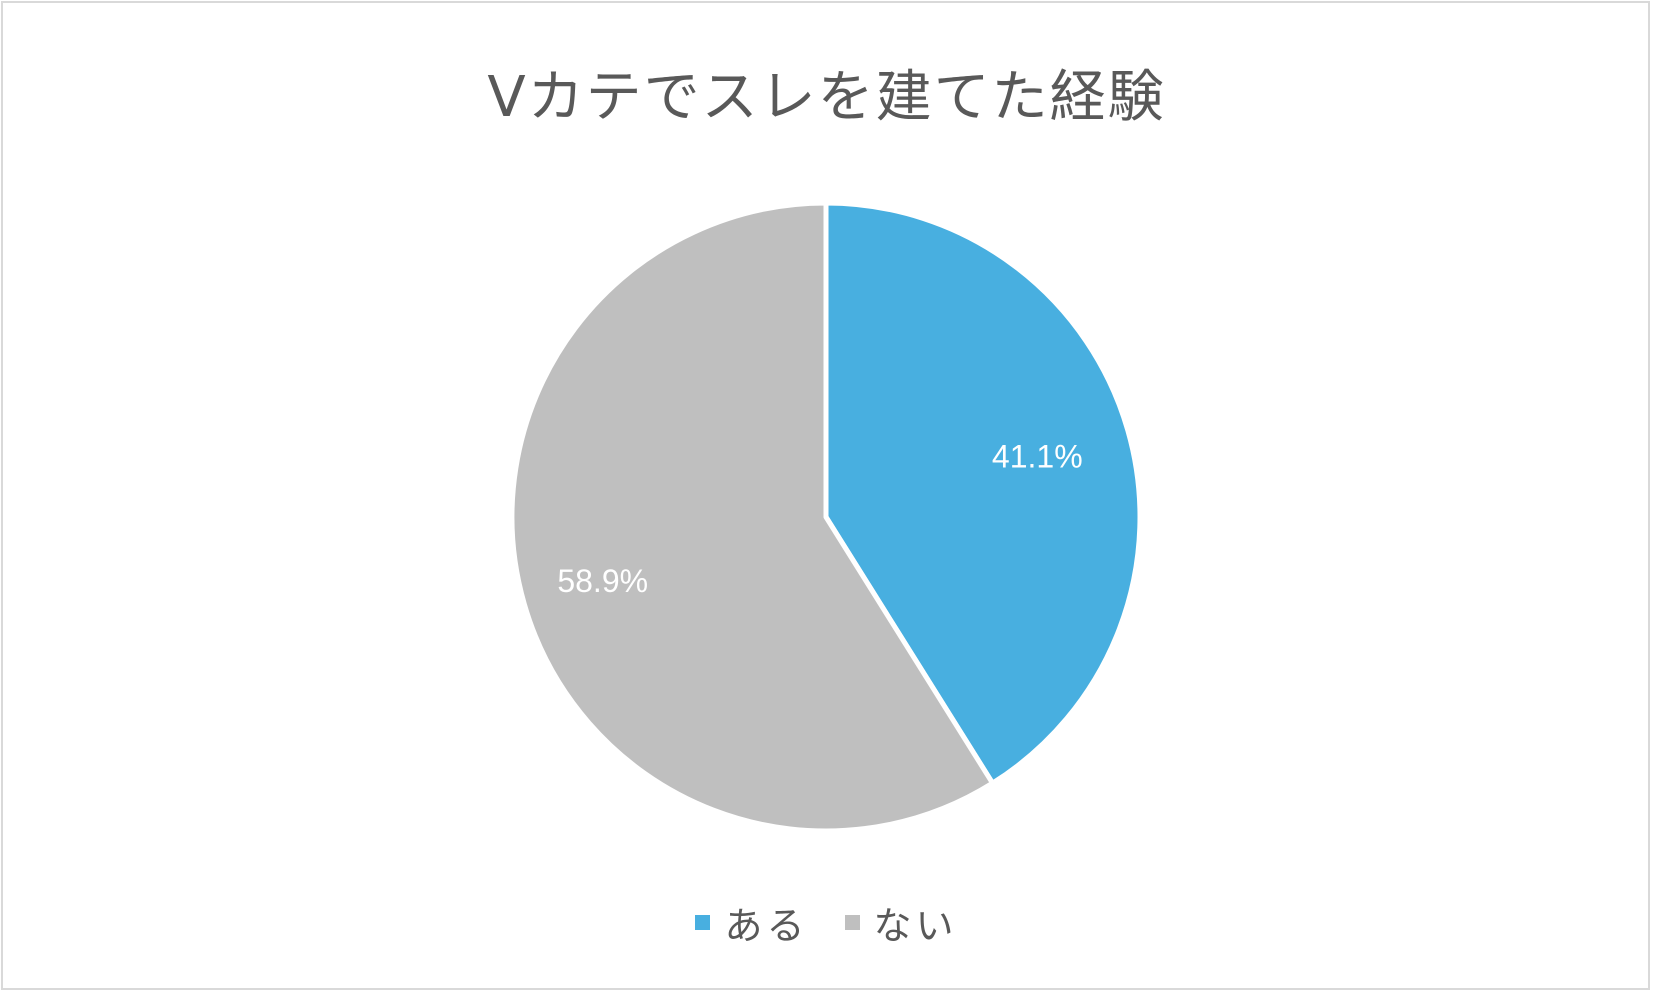  What do you see at coordinates (766, 925) in the screenshot?
I see `legend-label-aru: ある` at bounding box center [766, 925].